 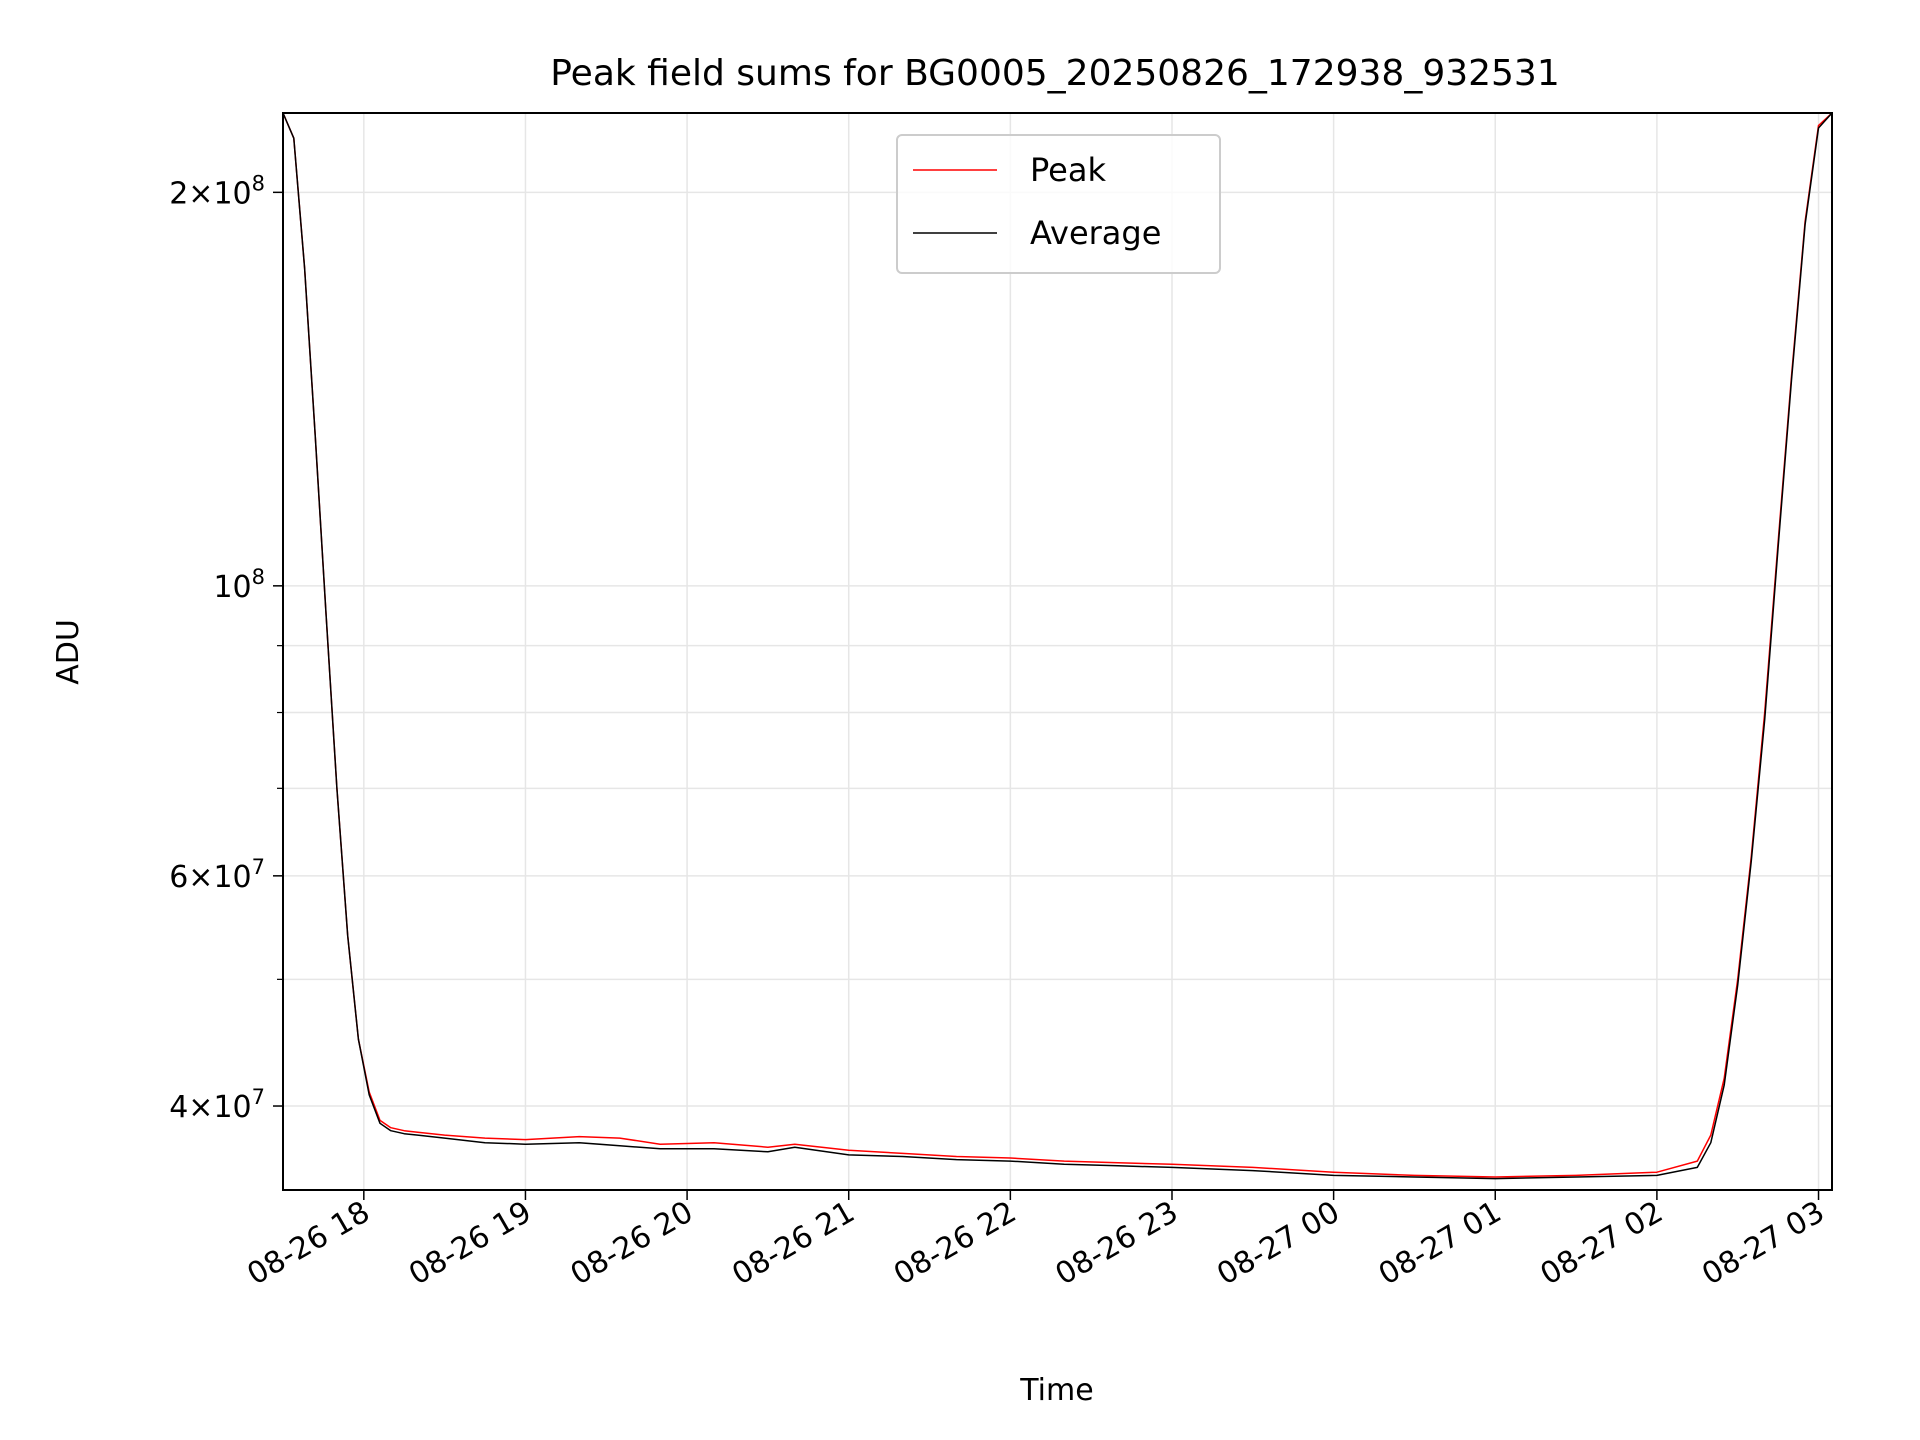 What do you see at coordinates (1056, 1390) in the screenshot?
I see `x-axis-label: Time` at bounding box center [1056, 1390].